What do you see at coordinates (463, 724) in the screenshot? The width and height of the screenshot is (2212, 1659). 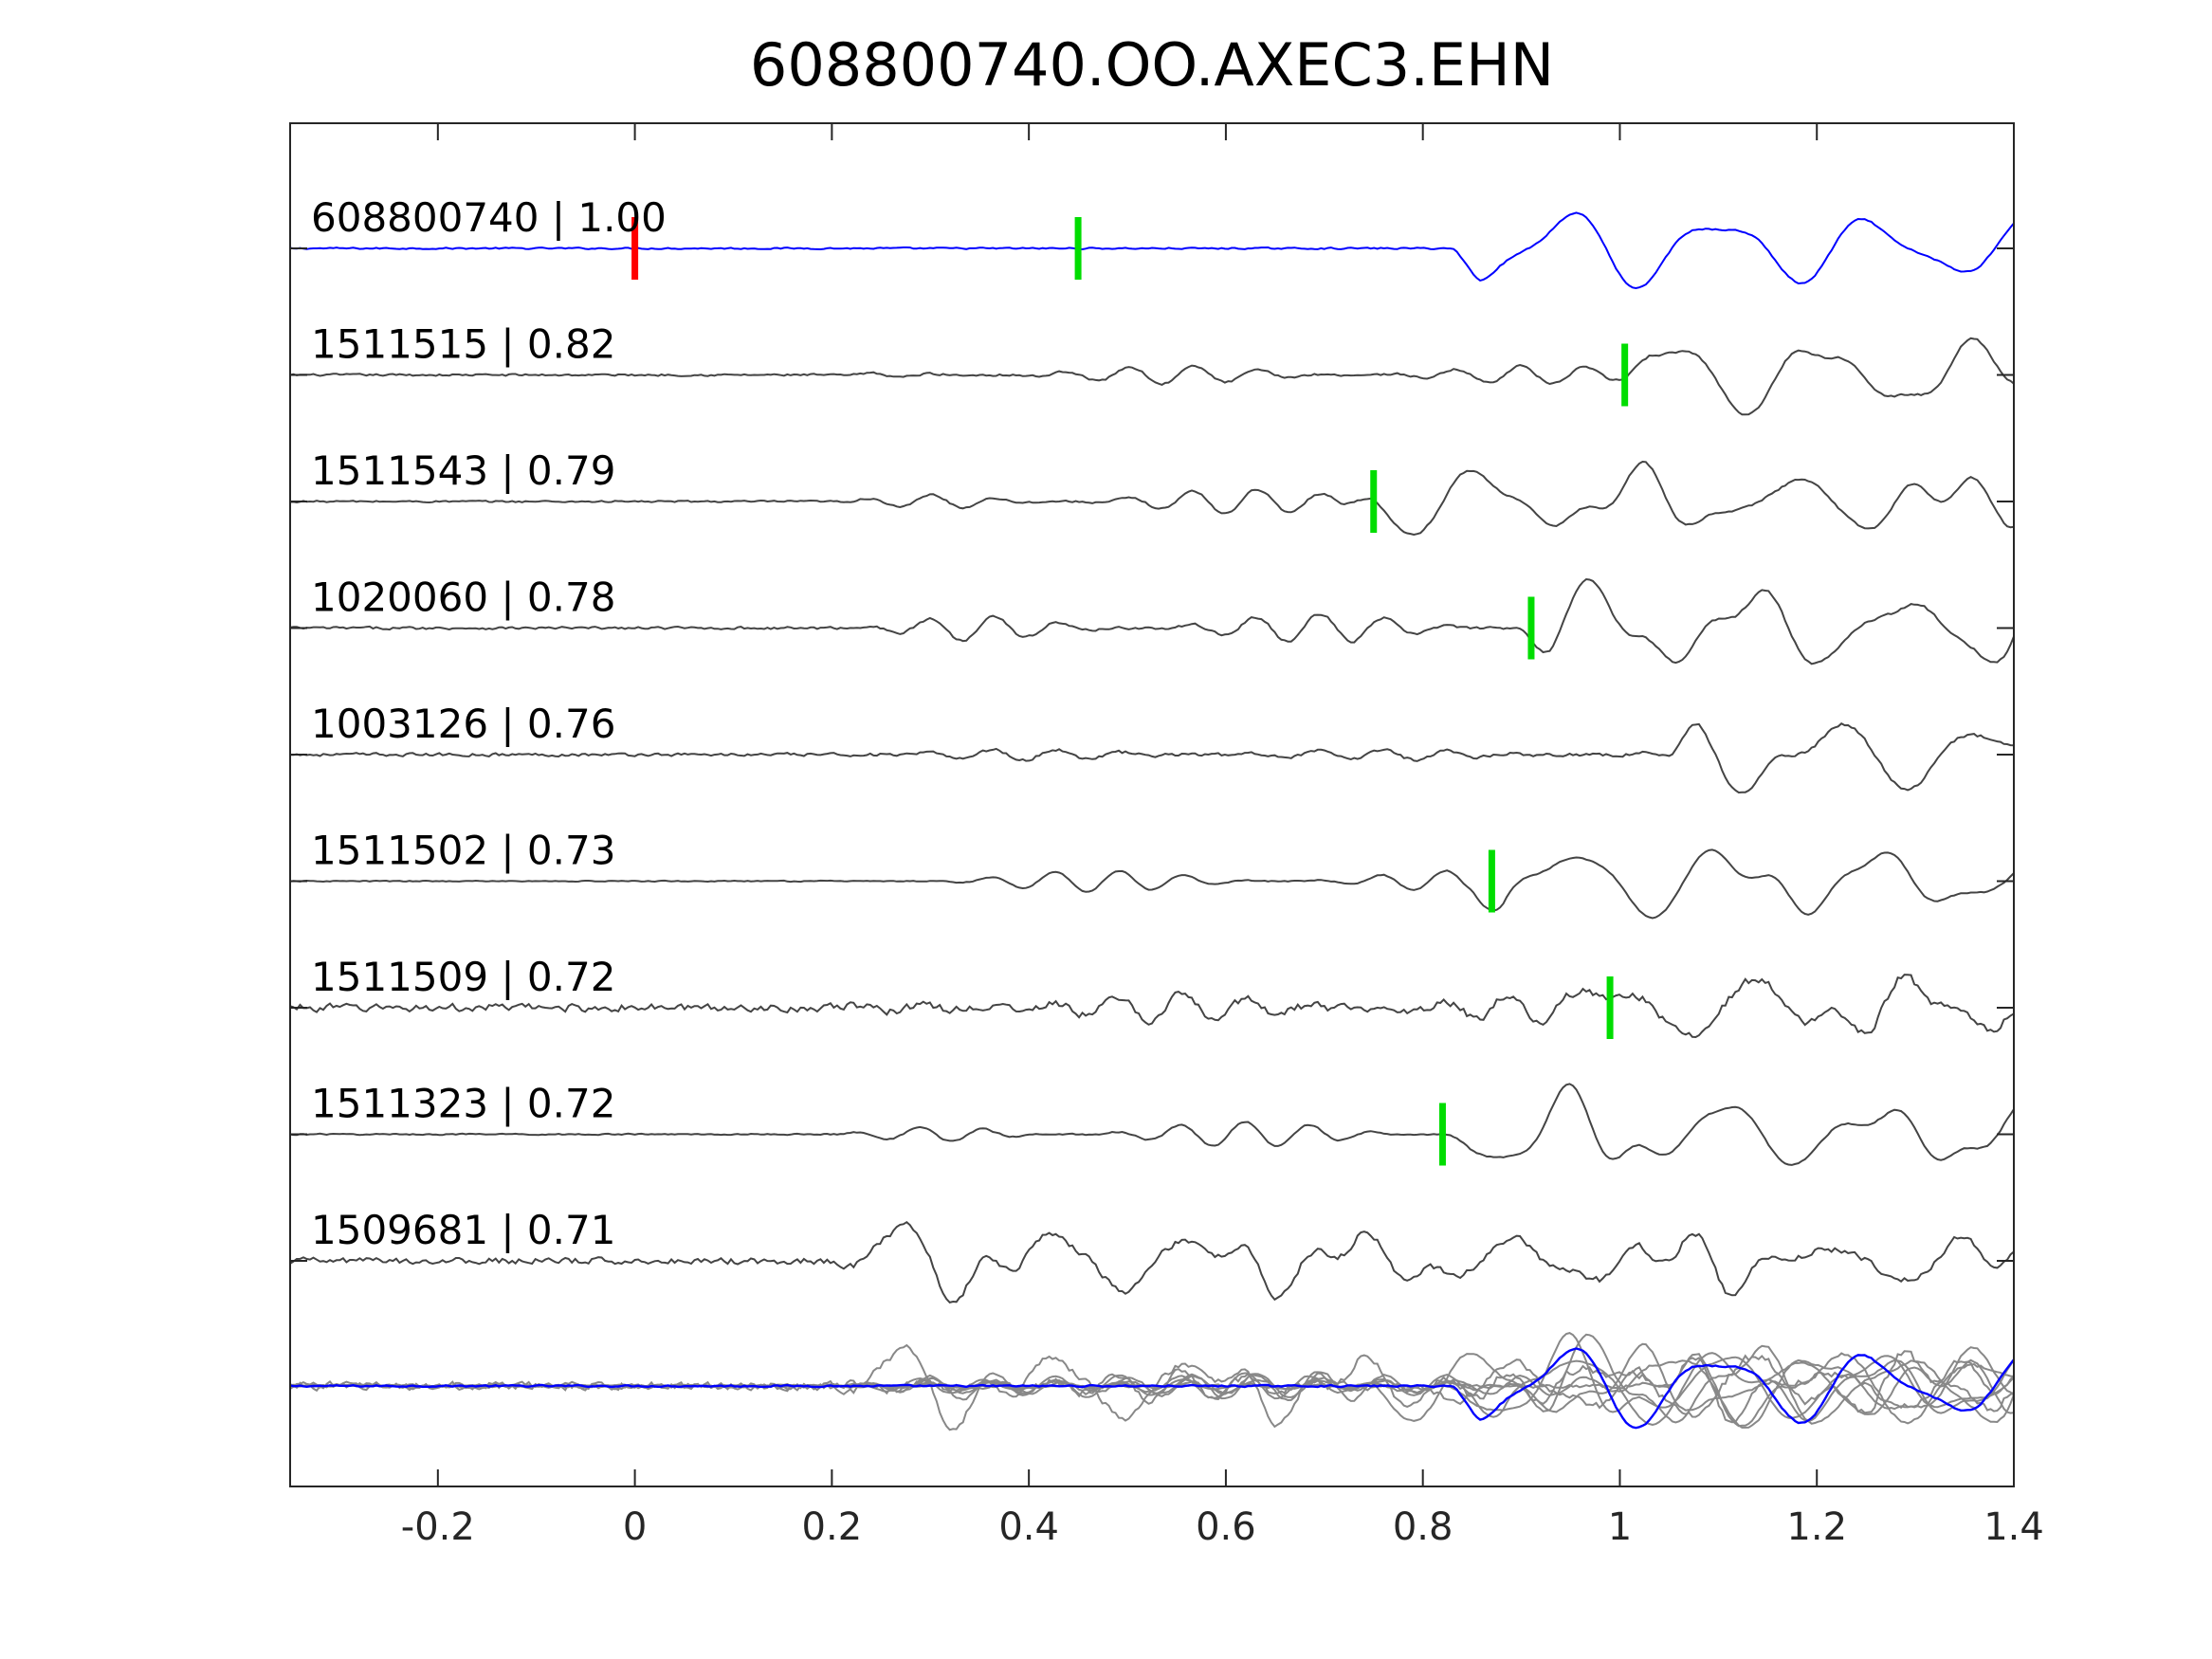 I see `trace-label: 1003126 | 0.76` at bounding box center [463, 724].